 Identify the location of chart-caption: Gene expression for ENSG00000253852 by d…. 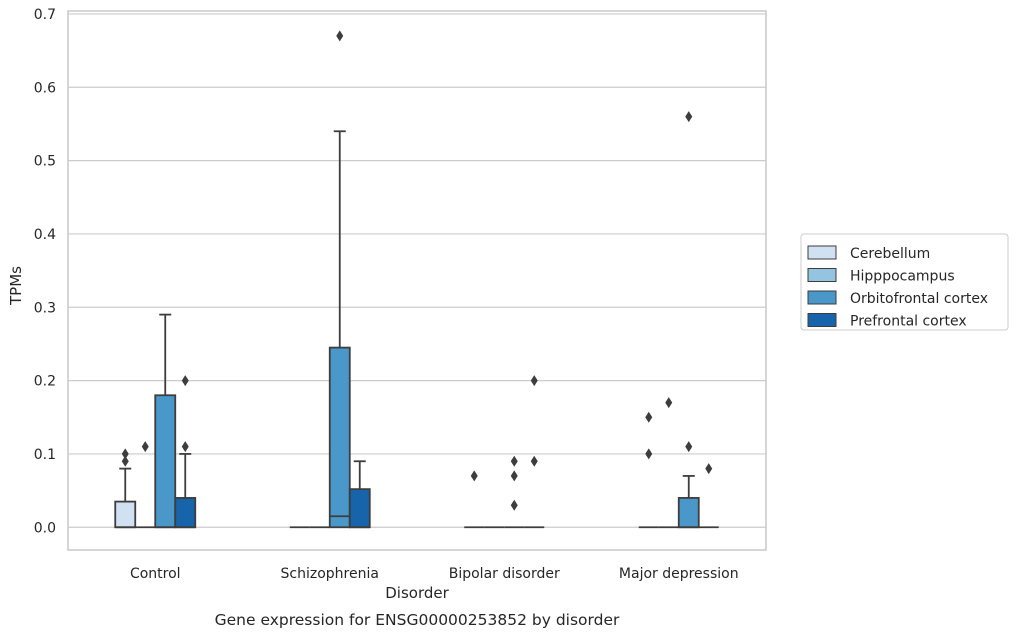
(417, 620).